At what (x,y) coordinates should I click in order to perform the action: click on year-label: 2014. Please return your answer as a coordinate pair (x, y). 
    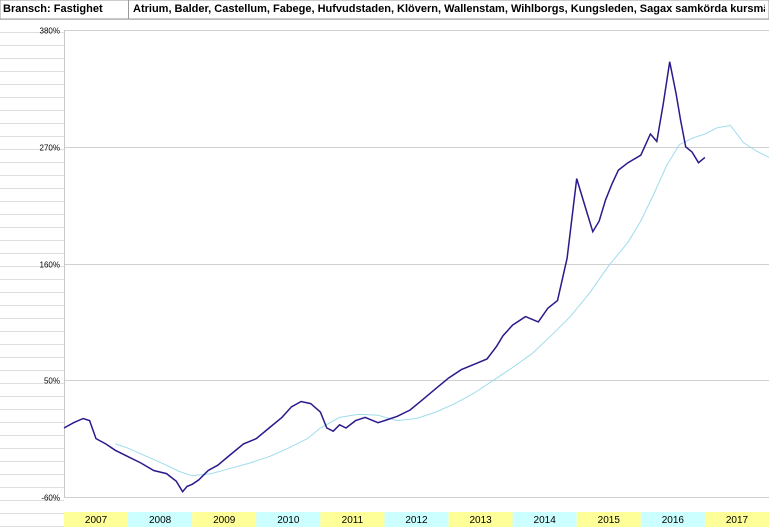
    Looking at the image, I should click on (545, 520).